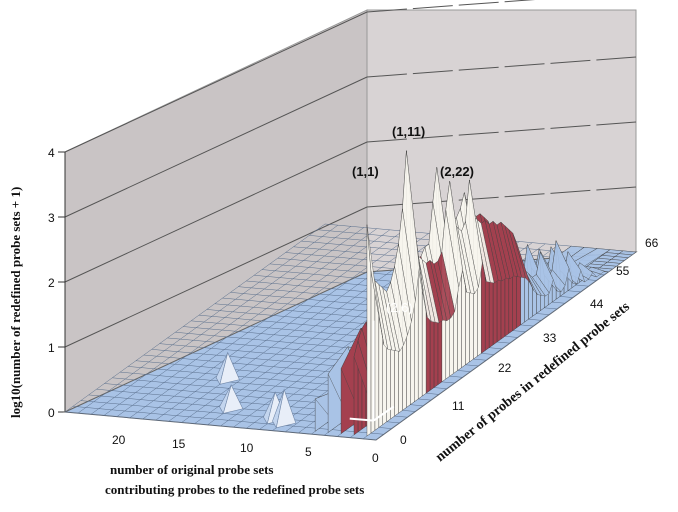 The width and height of the screenshot is (678, 512). What do you see at coordinates (403, 440) in the screenshot?
I see `y-tick-label: 0` at bounding box center [403, 440].